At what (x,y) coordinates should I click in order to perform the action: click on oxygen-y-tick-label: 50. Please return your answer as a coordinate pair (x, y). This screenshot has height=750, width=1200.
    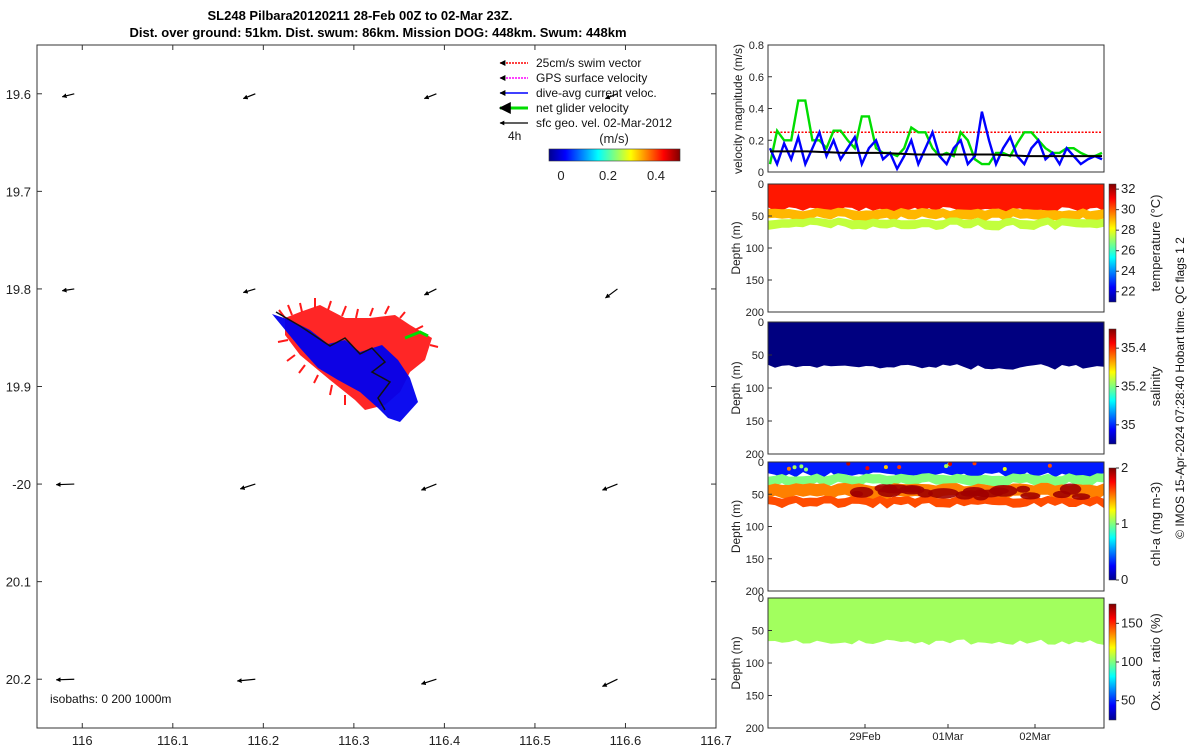
    Looking at the image, I should click on (758, 632).